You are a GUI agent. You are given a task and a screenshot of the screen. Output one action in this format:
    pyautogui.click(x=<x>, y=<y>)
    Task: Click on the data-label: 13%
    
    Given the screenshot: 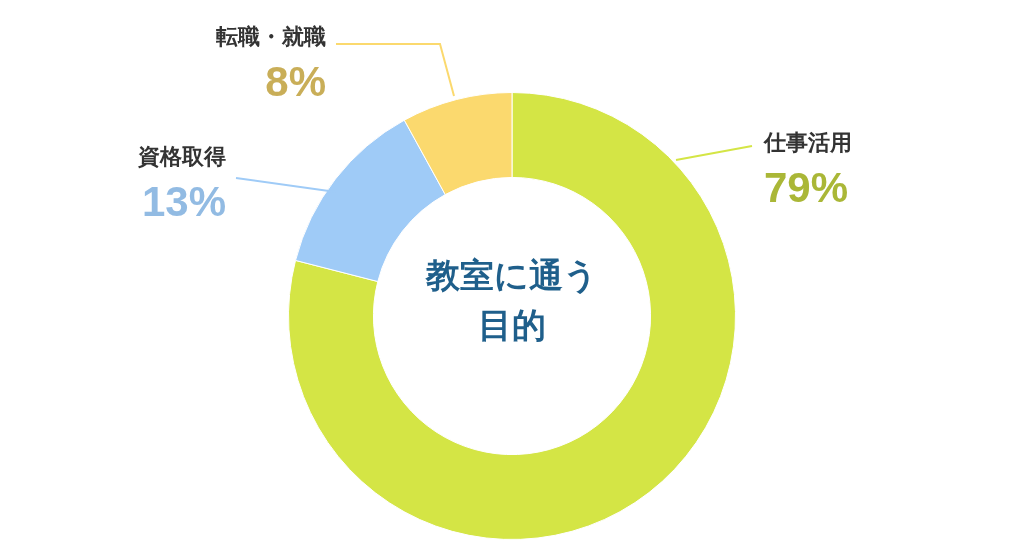 What is the action you would take?
    pyautogui.click(x=183, y=201)
    